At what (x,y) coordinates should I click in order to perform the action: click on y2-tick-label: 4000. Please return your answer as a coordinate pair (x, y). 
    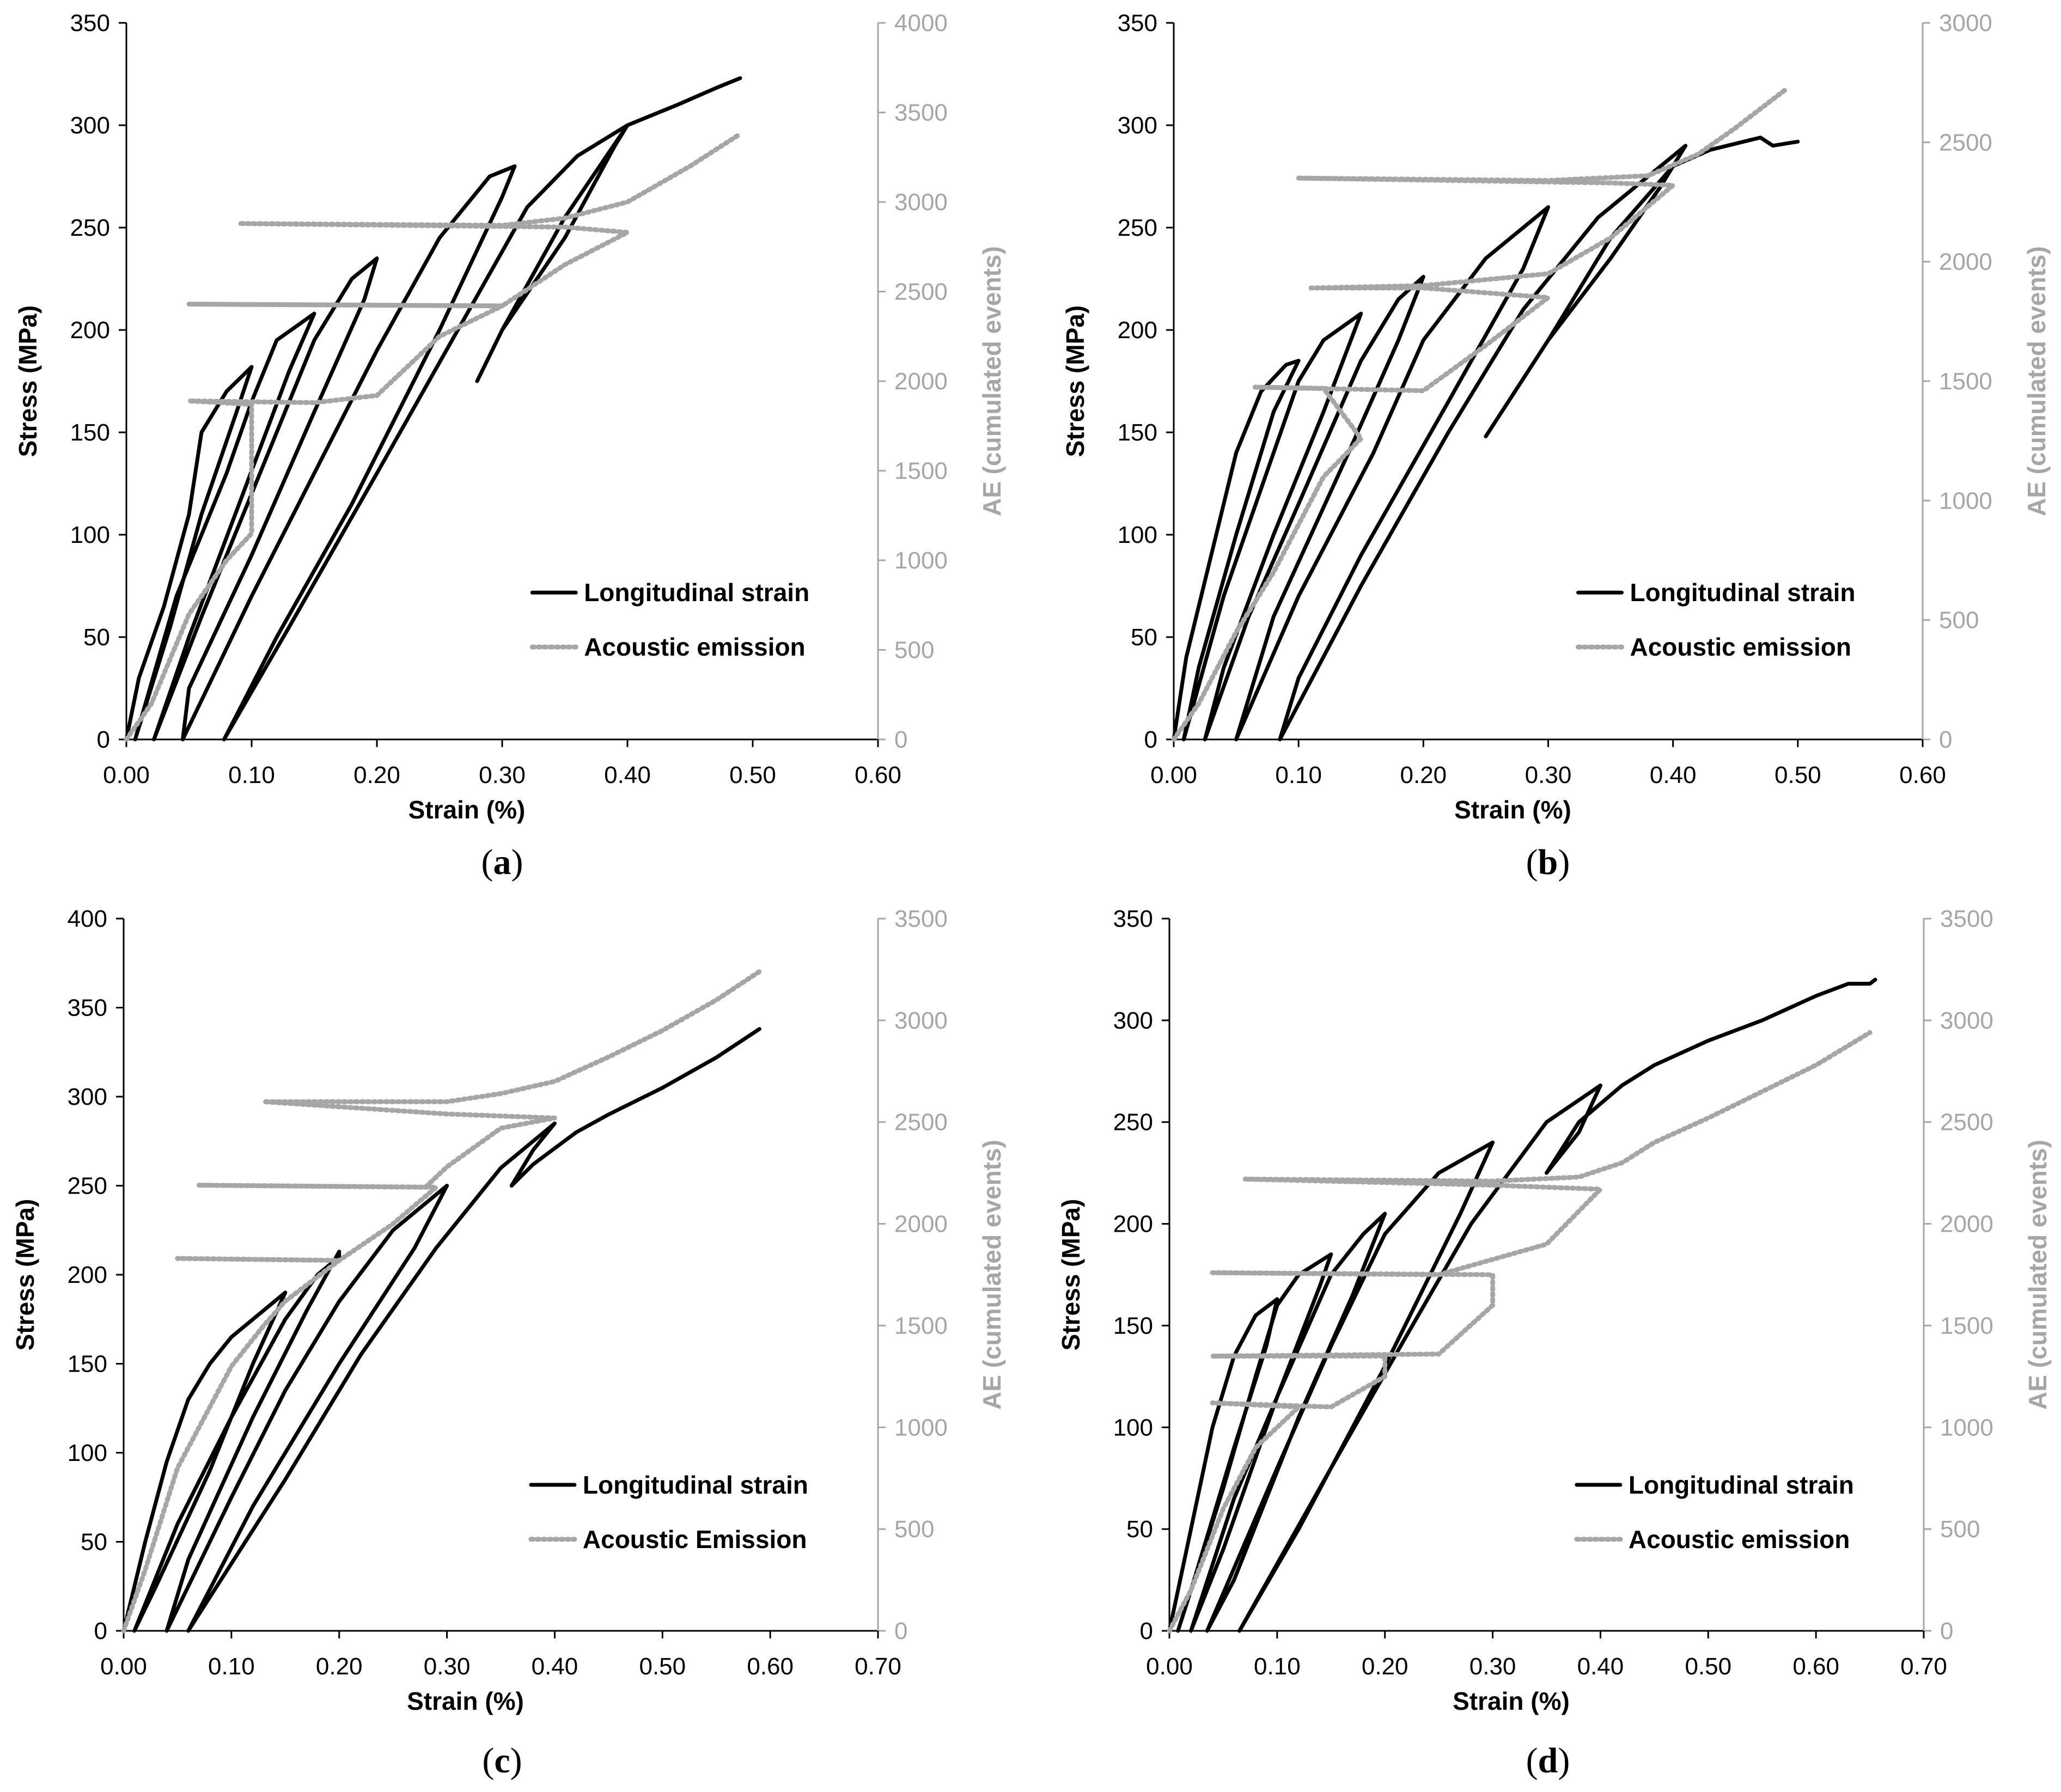
    Looking at the image, I should click on (921, 23).